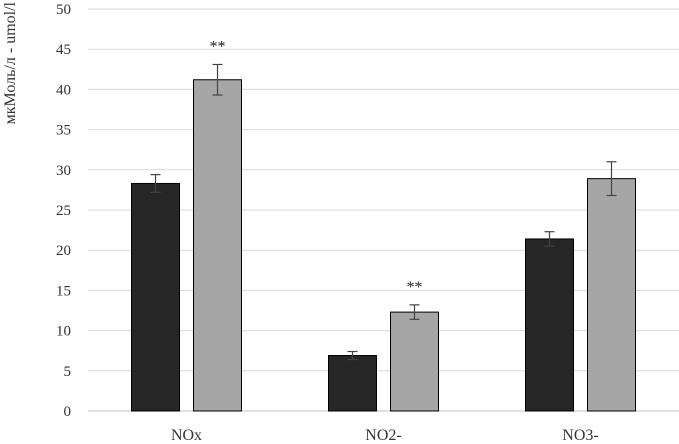 This screenshot has width=679, height=444. I want to click on y-tick-label: 10, so click(63, 332).